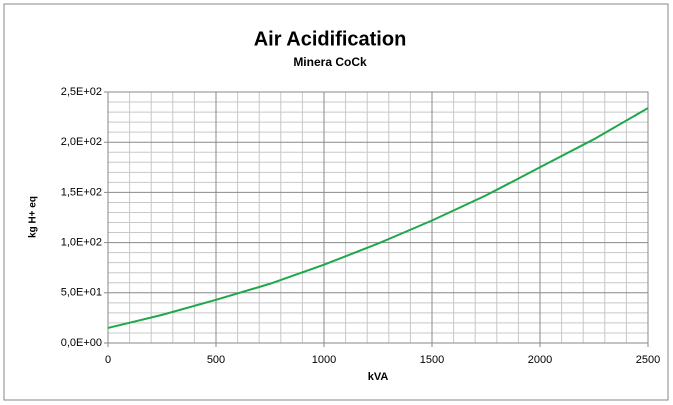  What do you see at coordinates (324, 360) in the screenshot?
I see `x-tick-label: 1000` at bounding box center [324, 360].